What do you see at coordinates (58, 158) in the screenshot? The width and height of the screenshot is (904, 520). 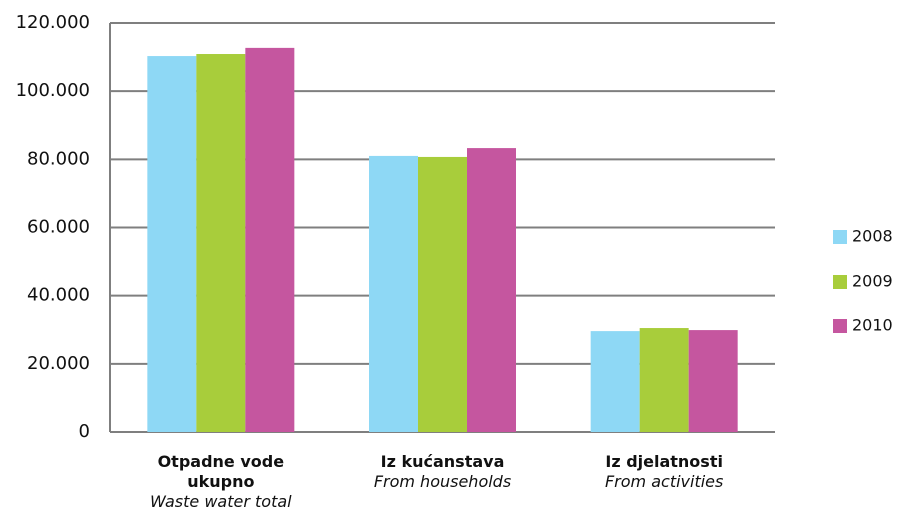 I see `y-tick-label: 80.000` at bounding box center [58, 158].